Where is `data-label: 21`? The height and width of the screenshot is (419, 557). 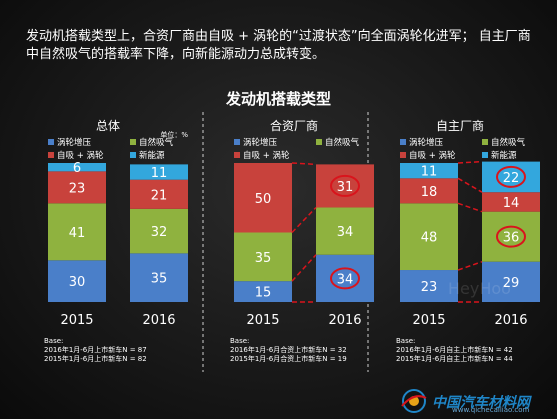 data-label: 21 is located at coordinates (159, 195).